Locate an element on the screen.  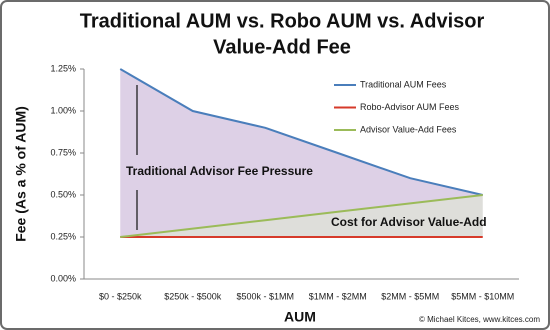
legend-label: Traditional AUM Fees is located at coordinates (403, 84).